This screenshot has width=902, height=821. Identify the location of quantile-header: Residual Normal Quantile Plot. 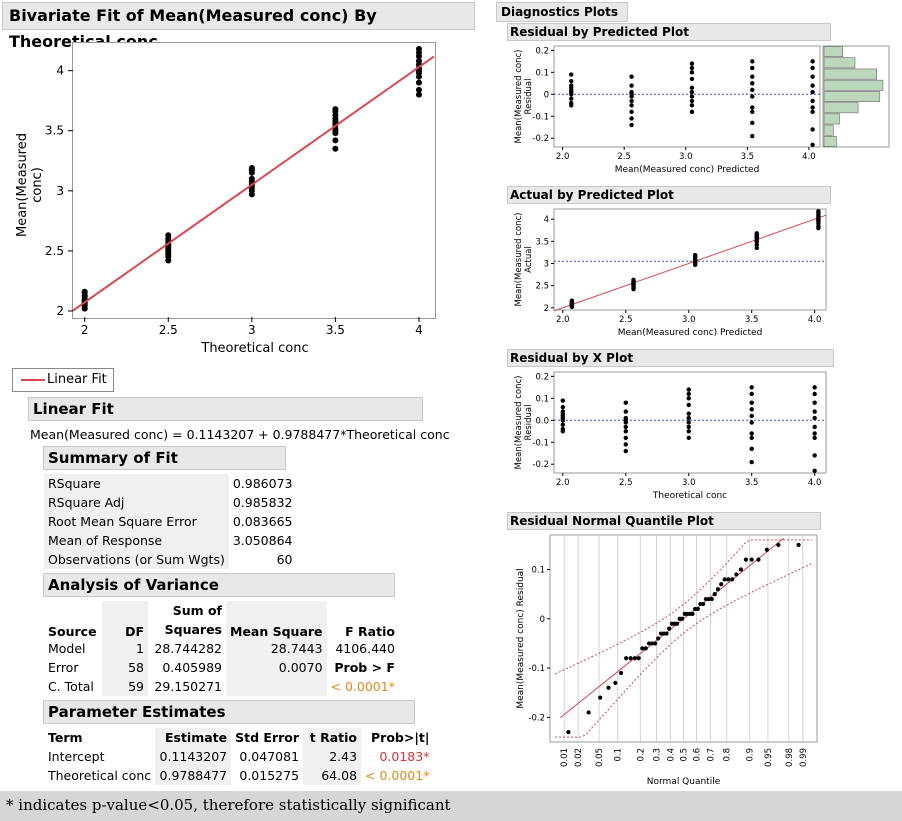
(664, 521).